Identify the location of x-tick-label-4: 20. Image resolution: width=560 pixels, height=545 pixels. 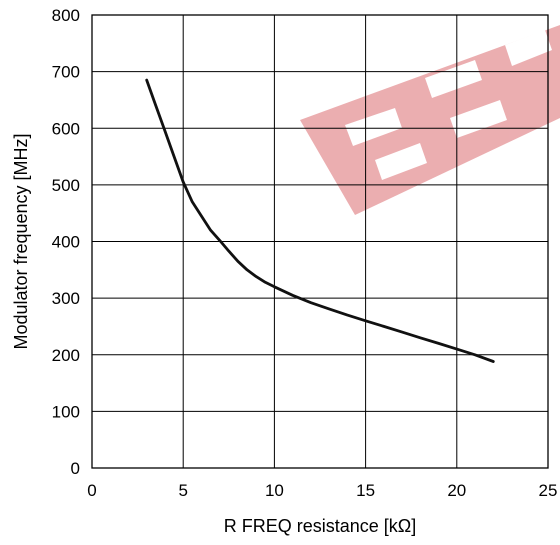
(456, 490).